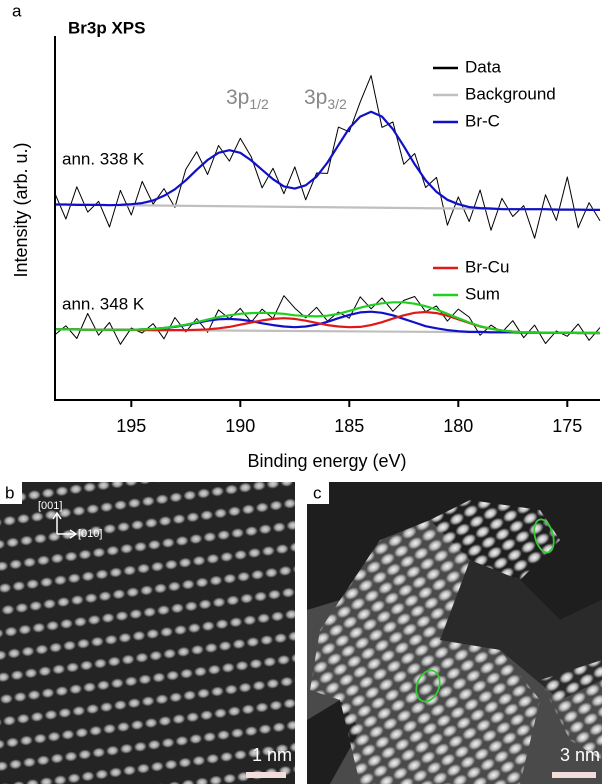 Image resolution: width=602 pixels, height=784 pixels. What do you see at coordinates (106, 27) in the screenshot?
I see `chart-title: Br3p XPS` at bounding box center [106, 27].